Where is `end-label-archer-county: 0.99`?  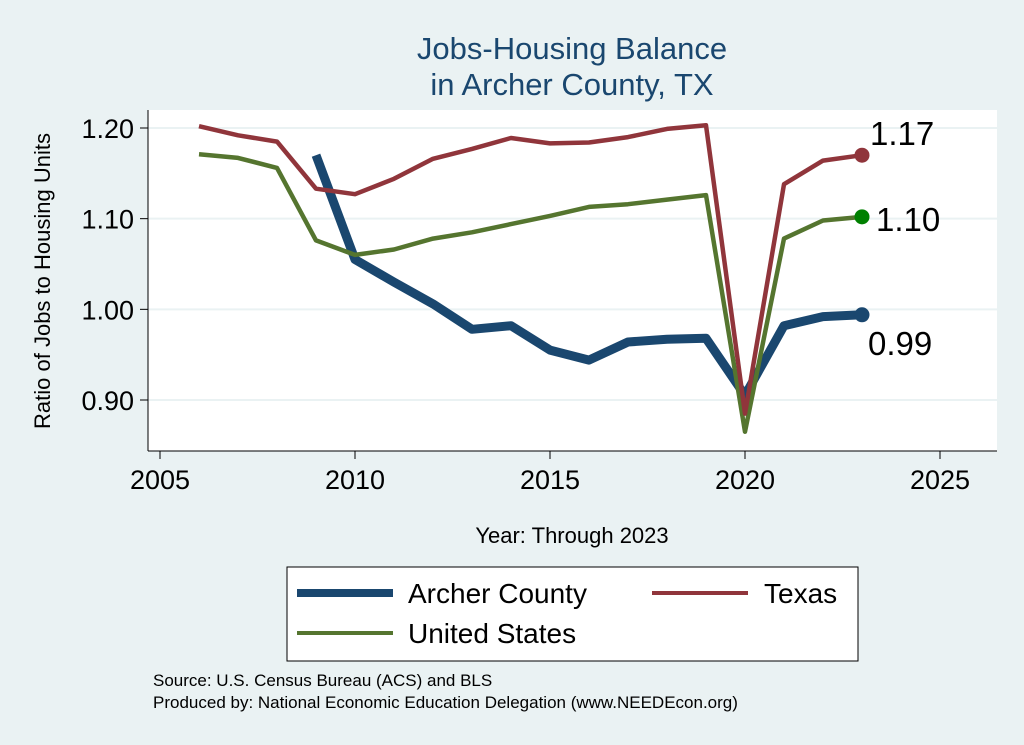 end-label-archer-county: 0.99 is located at coordinates (900, 343).